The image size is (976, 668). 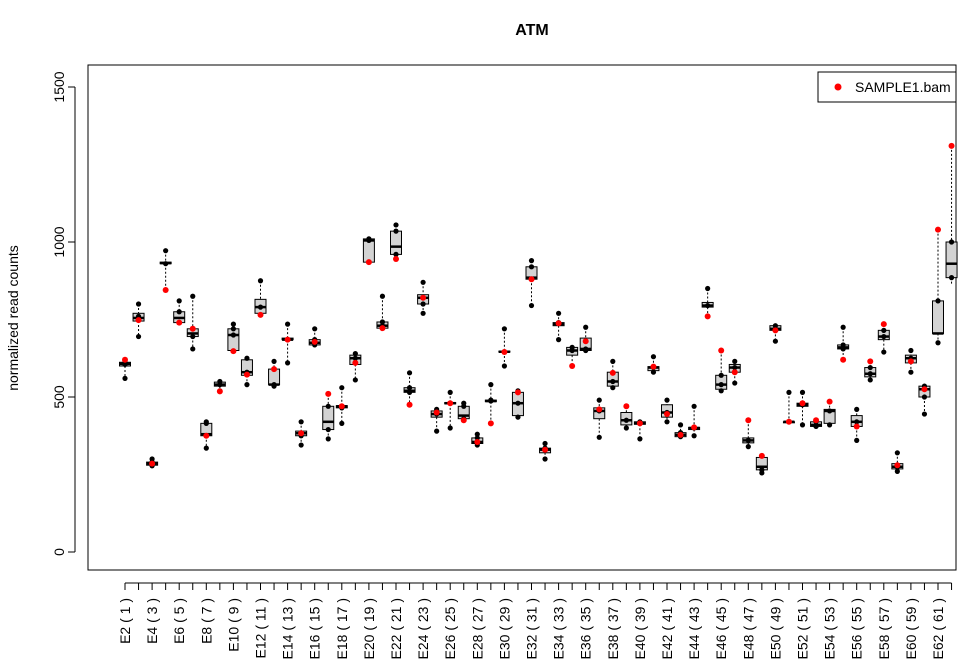 What do you see at coordinates (884, 628) in the screenshot?
I see `x-tick-label: E58 ( 57 )` at bounding box center [884, 628].